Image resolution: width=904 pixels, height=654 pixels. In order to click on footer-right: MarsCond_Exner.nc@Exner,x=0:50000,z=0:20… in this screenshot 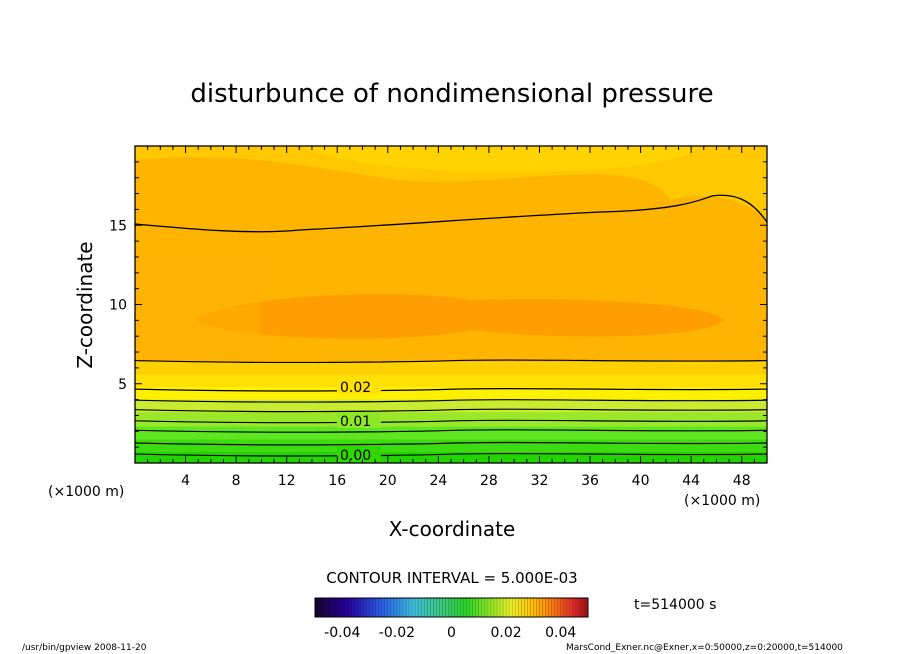, I will do `click(704, 648)`.